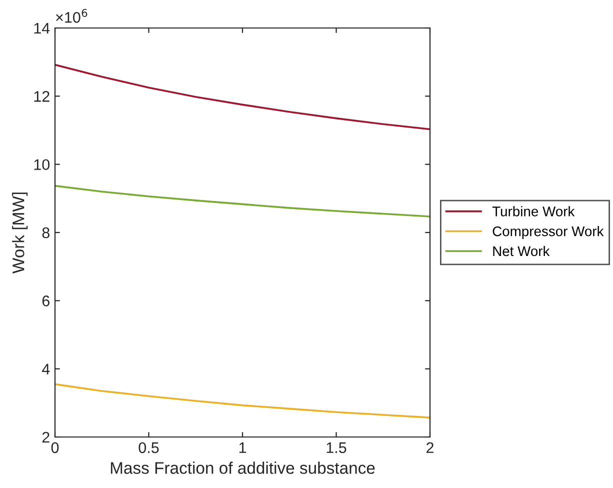 Image resolution: width=613 pixels, height=488 pixels. Describe the element at coordinates (20, 233) in the screenshot. I see `y-axis-title: Work [MW]` at that location.